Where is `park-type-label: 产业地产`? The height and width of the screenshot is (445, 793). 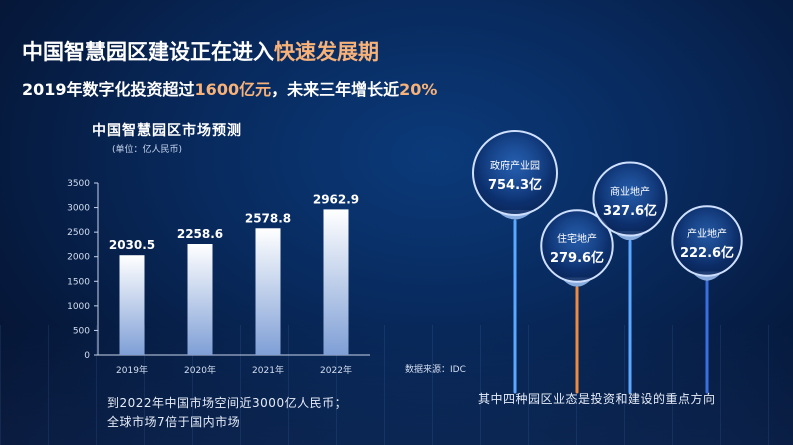 park-type-label: 产业地产 is located at coordinates (707, 233).